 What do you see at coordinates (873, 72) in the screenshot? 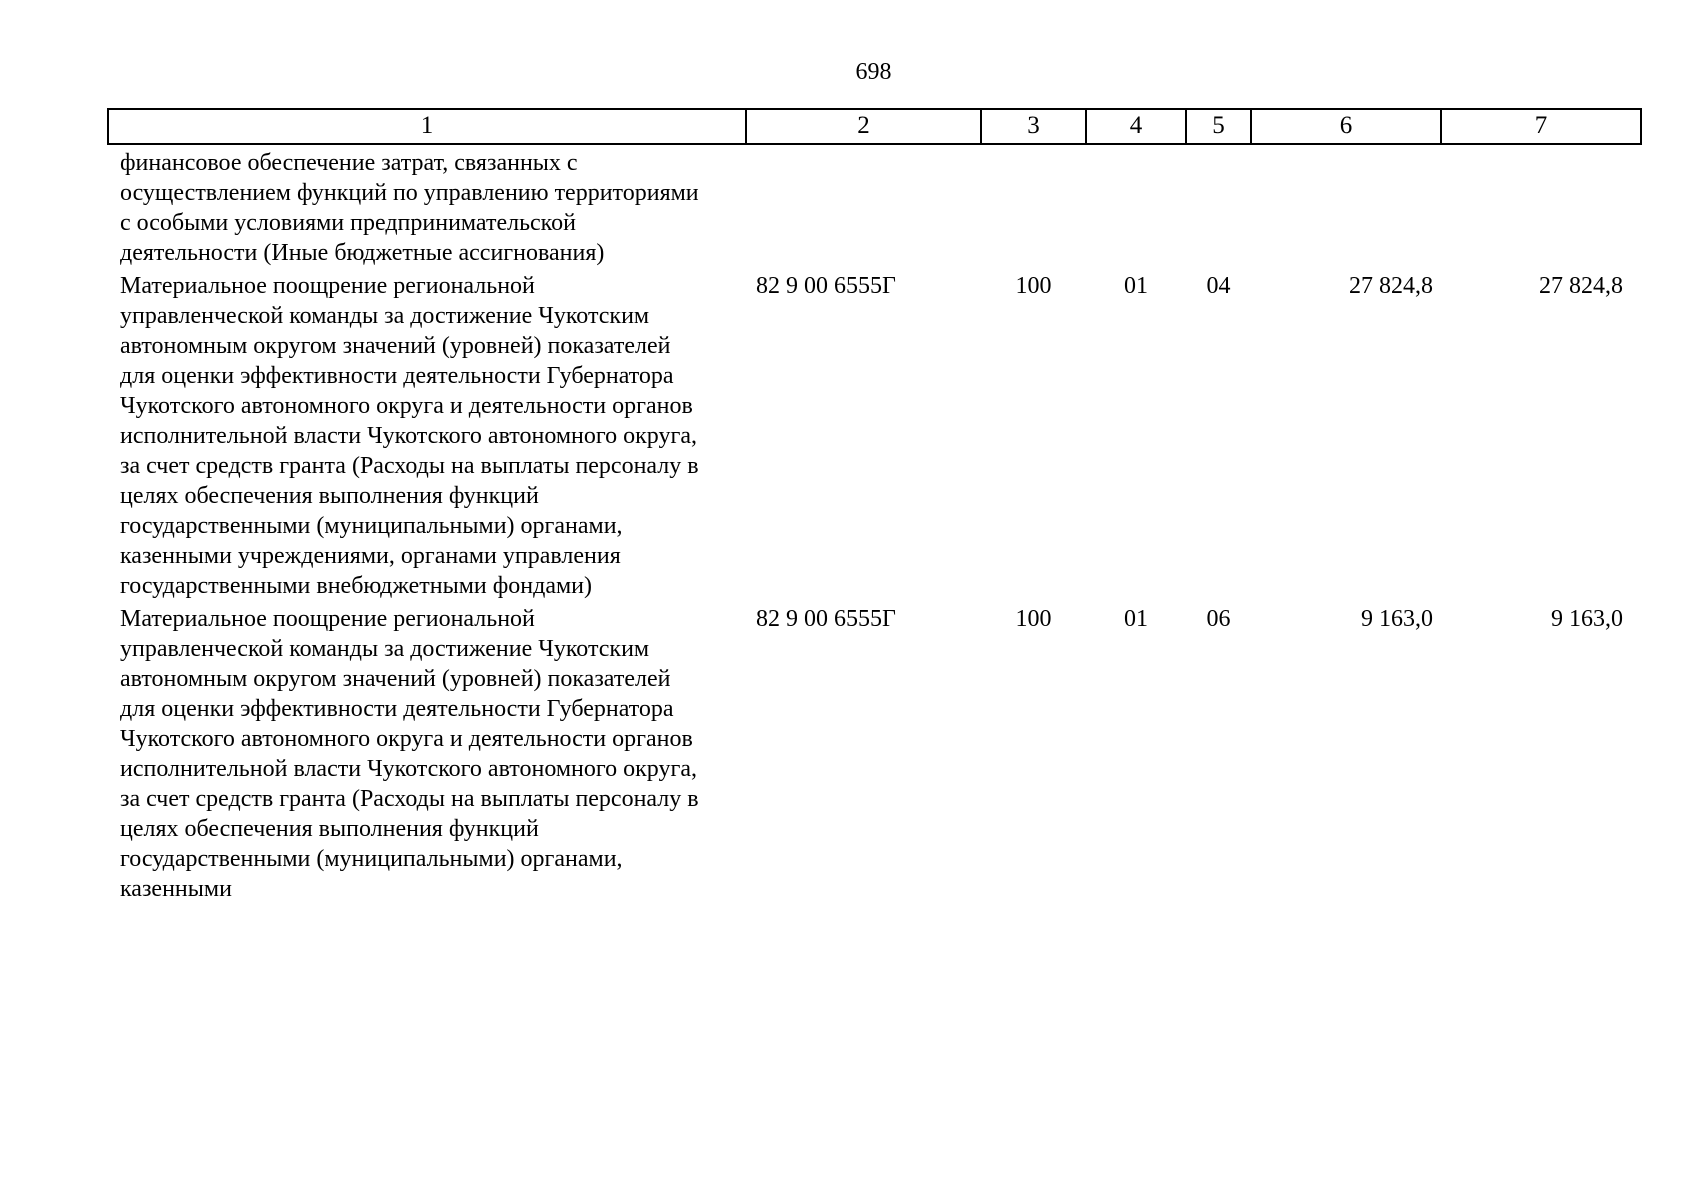
I see `page-number: 698` at bounding box center [873, 72].